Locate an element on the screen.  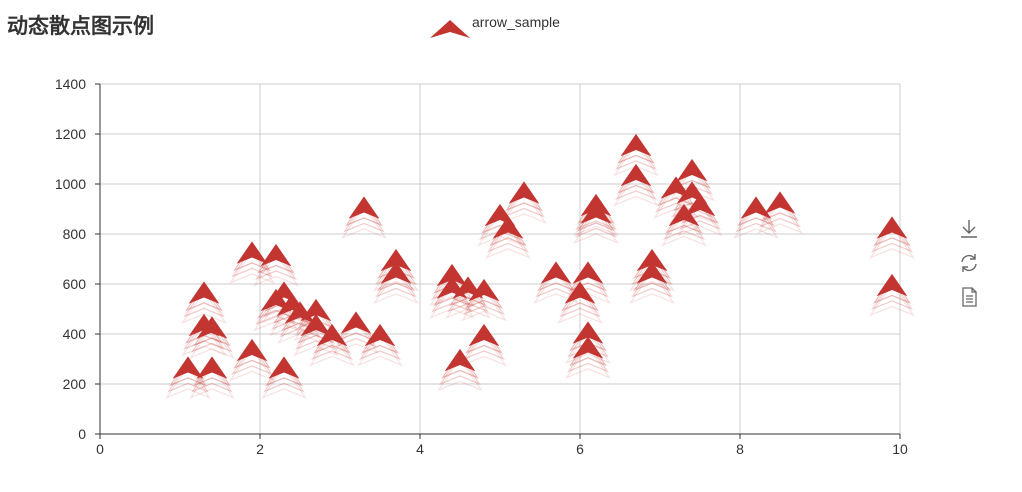
y-tick-label: 200 is located at coordinates (75, 384).